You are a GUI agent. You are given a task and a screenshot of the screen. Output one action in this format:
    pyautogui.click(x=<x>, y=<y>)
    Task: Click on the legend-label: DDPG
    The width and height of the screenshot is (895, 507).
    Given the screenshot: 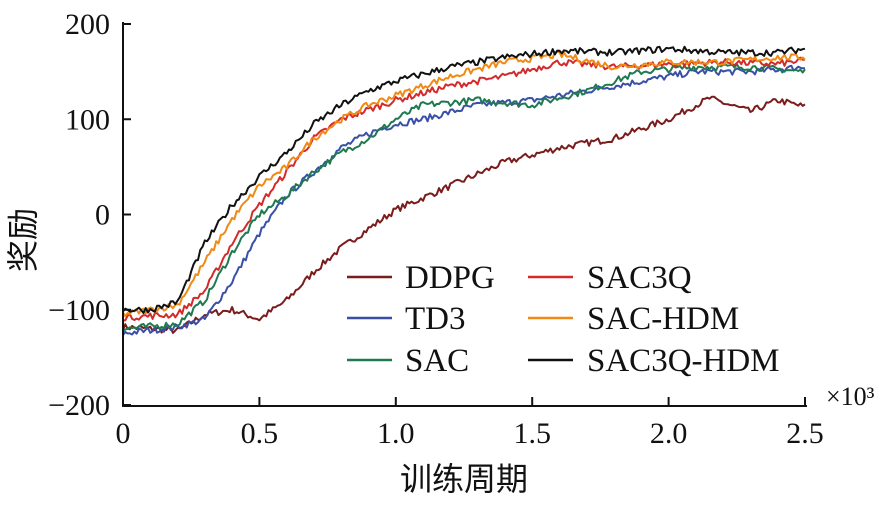 What is the action you would take?
    pyautogui.click(x=450, y=278)
    